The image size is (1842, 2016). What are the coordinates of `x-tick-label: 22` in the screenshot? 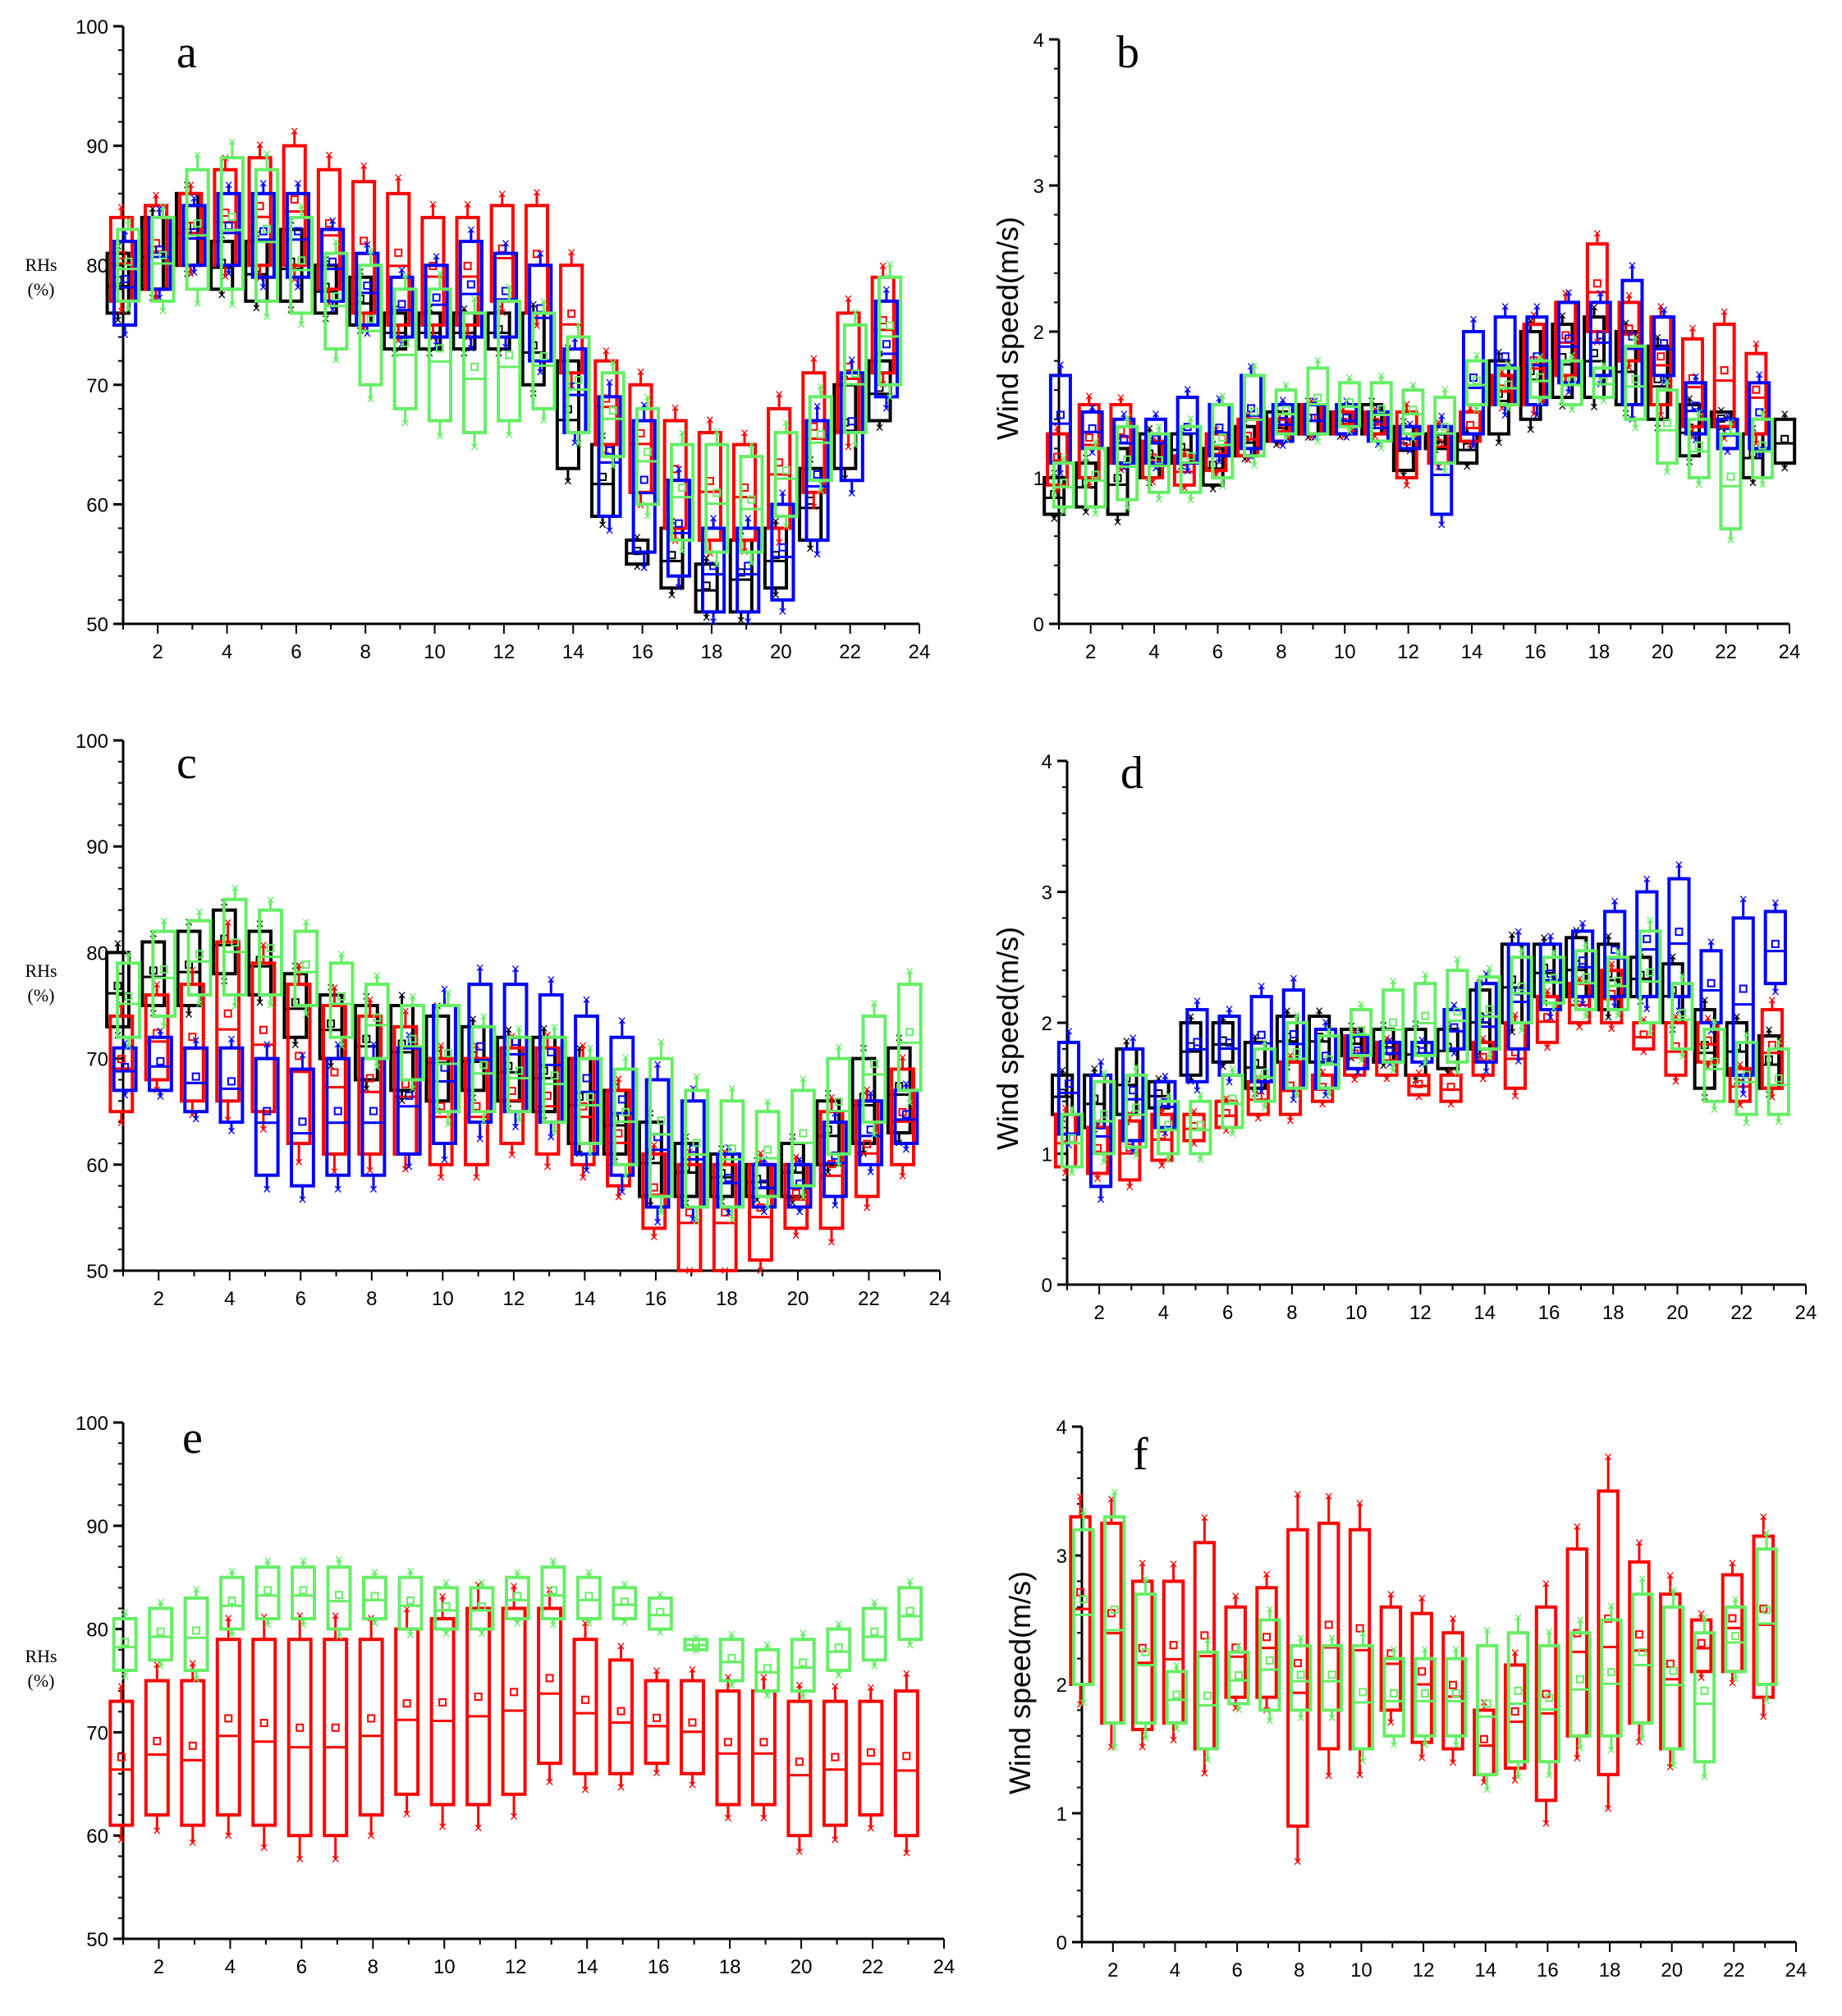 It's located at (1734, 1970).